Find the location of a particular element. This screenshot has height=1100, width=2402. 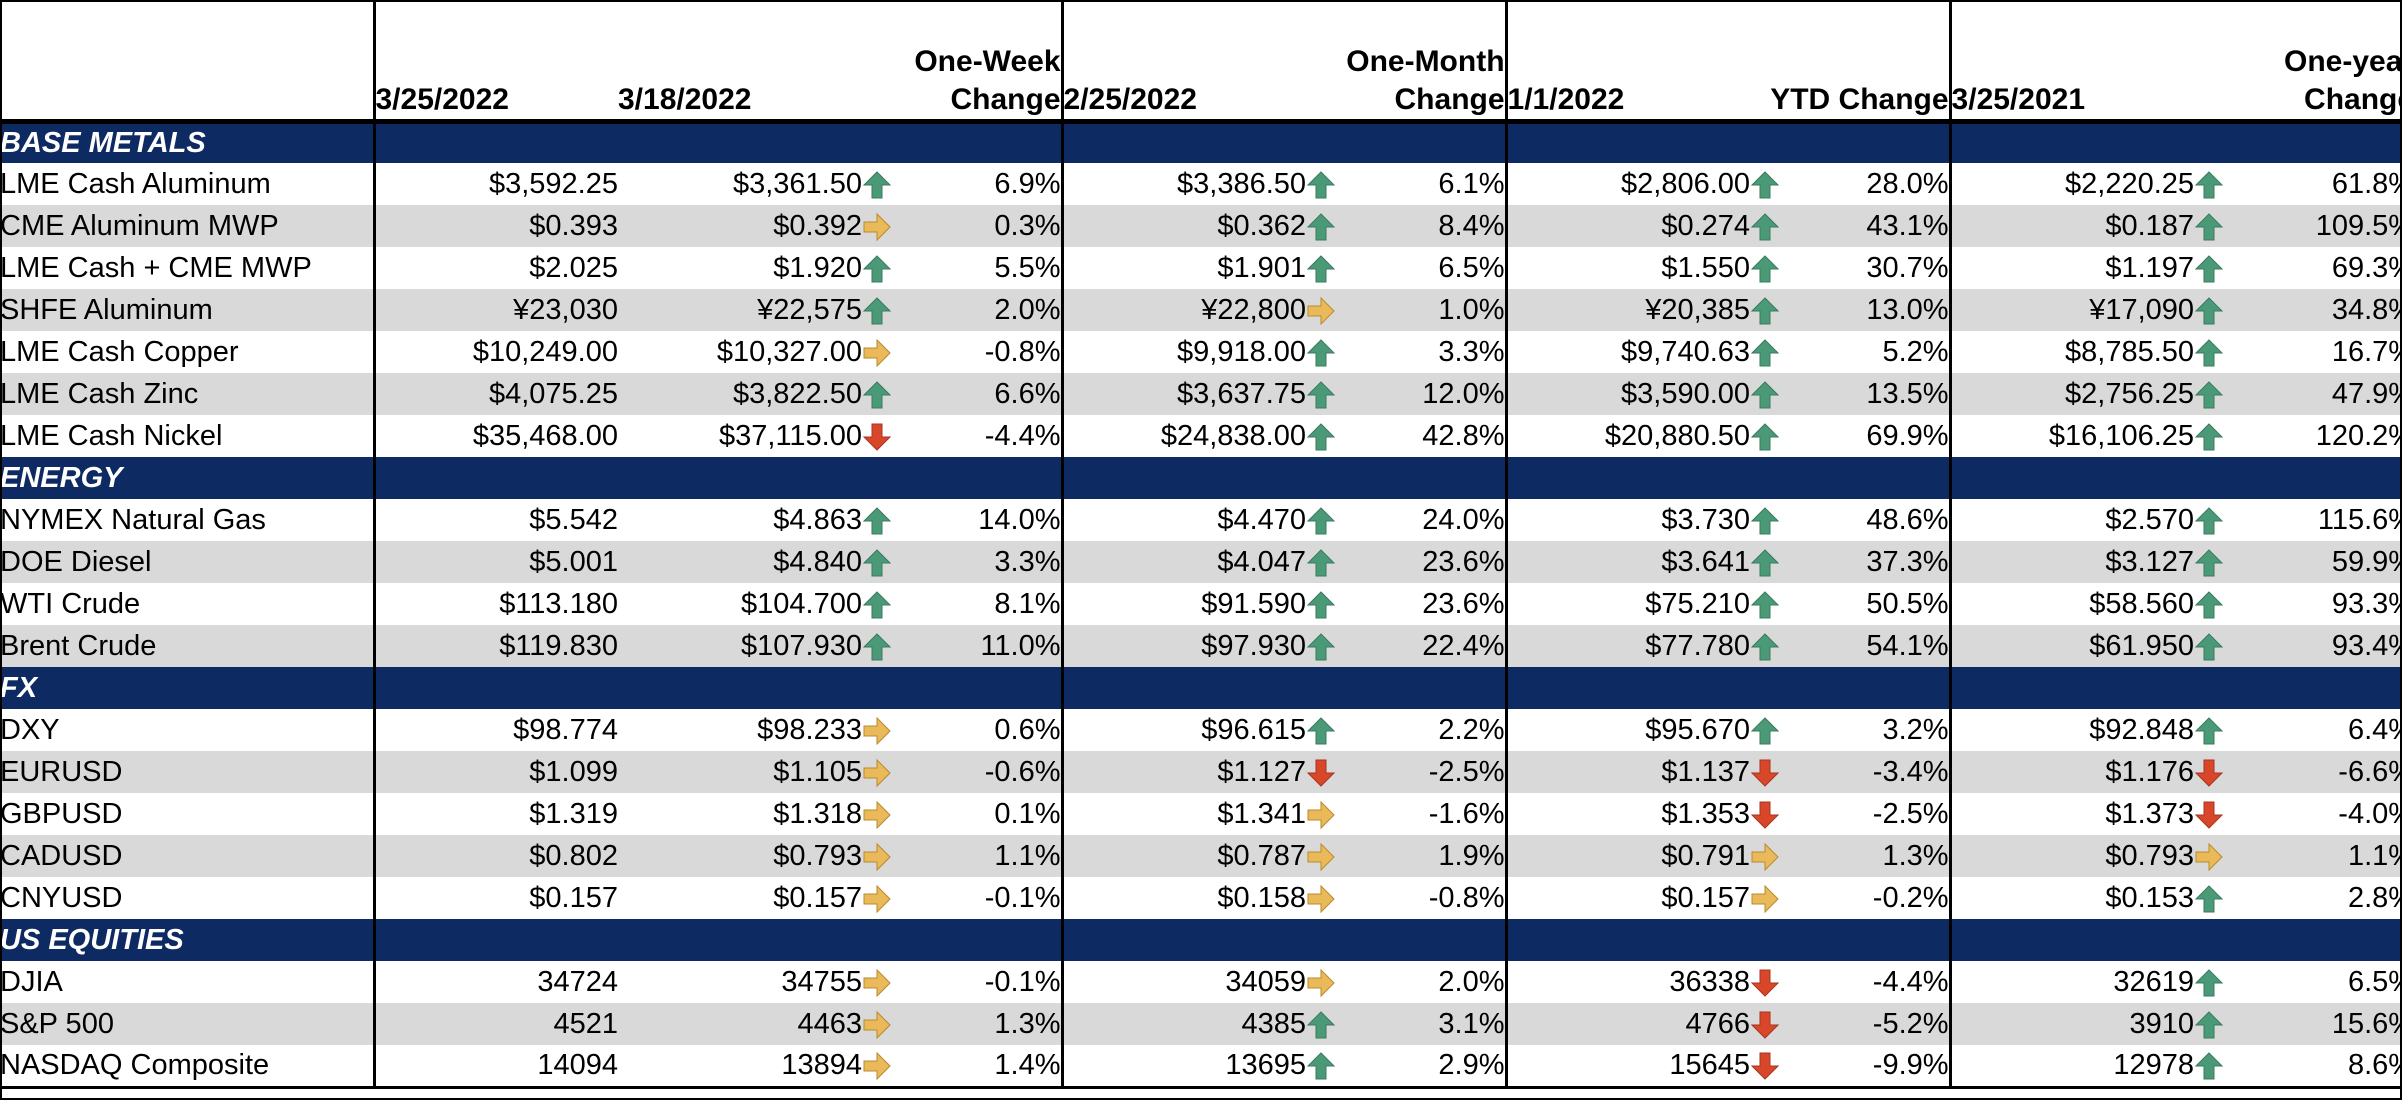

value-week: $3,361.50 is located at coordinates (797, 183).